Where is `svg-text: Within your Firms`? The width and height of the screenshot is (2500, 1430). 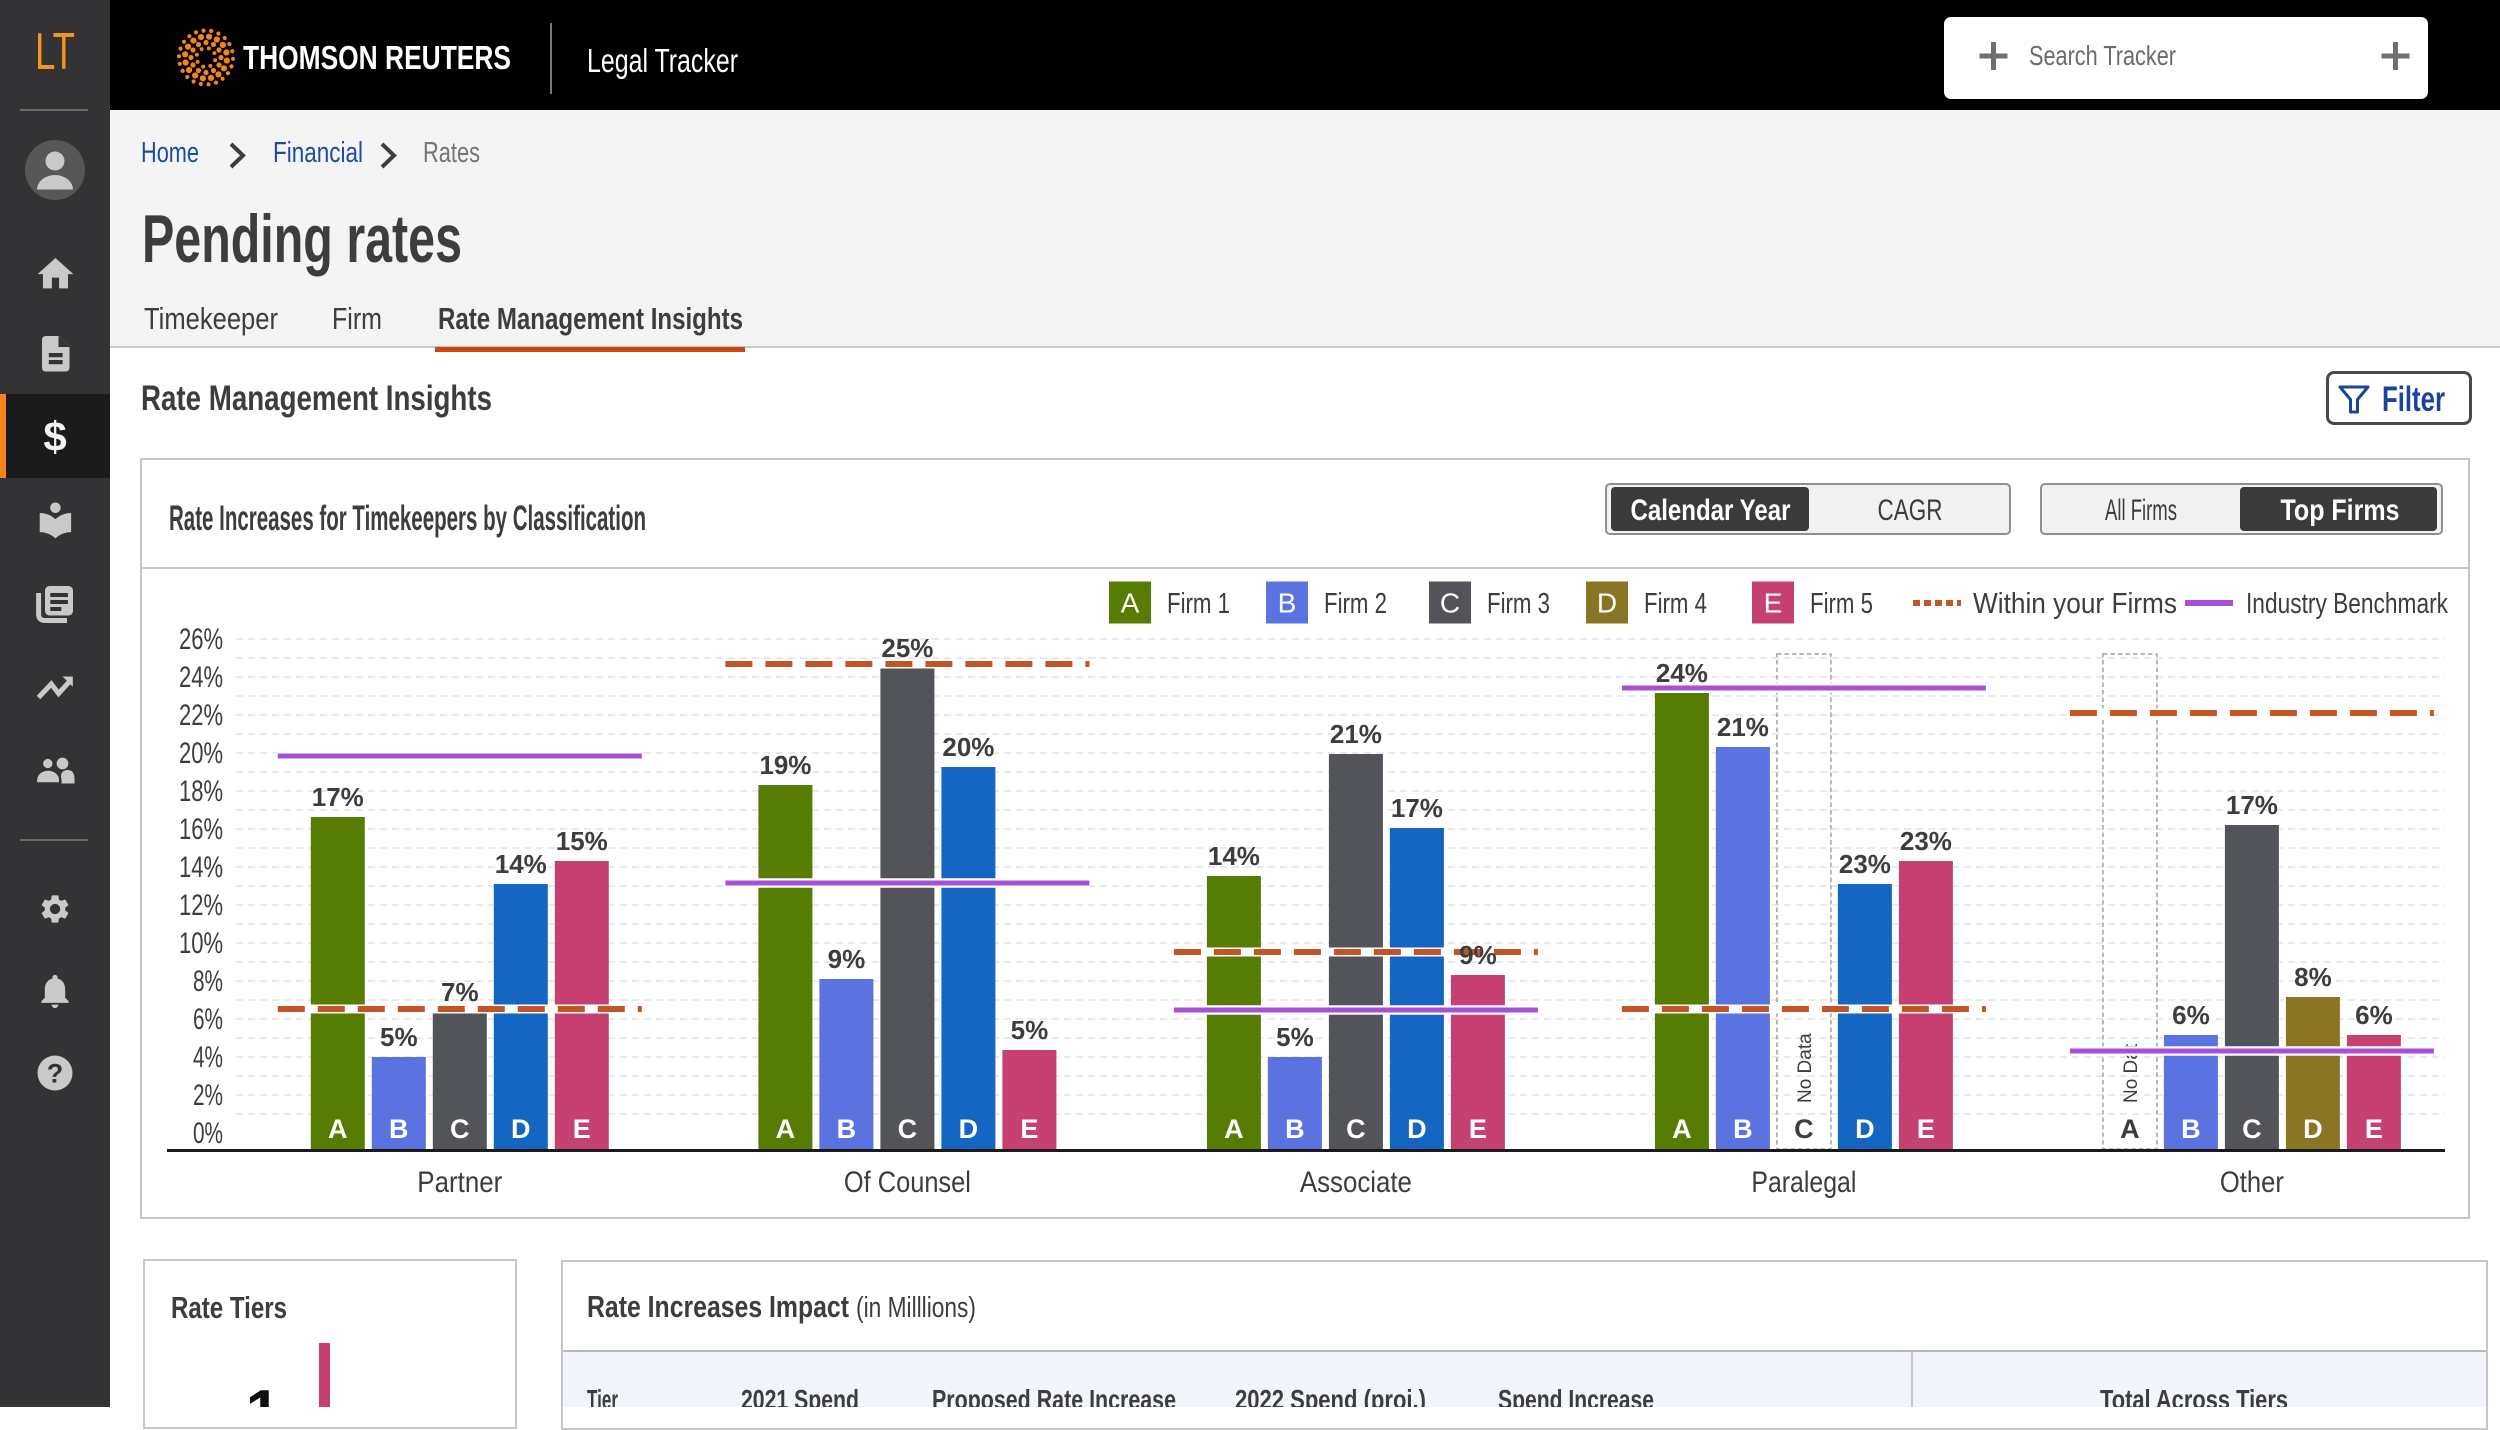
svg-text: Within your Firms is located at coordinates (2075, 604).